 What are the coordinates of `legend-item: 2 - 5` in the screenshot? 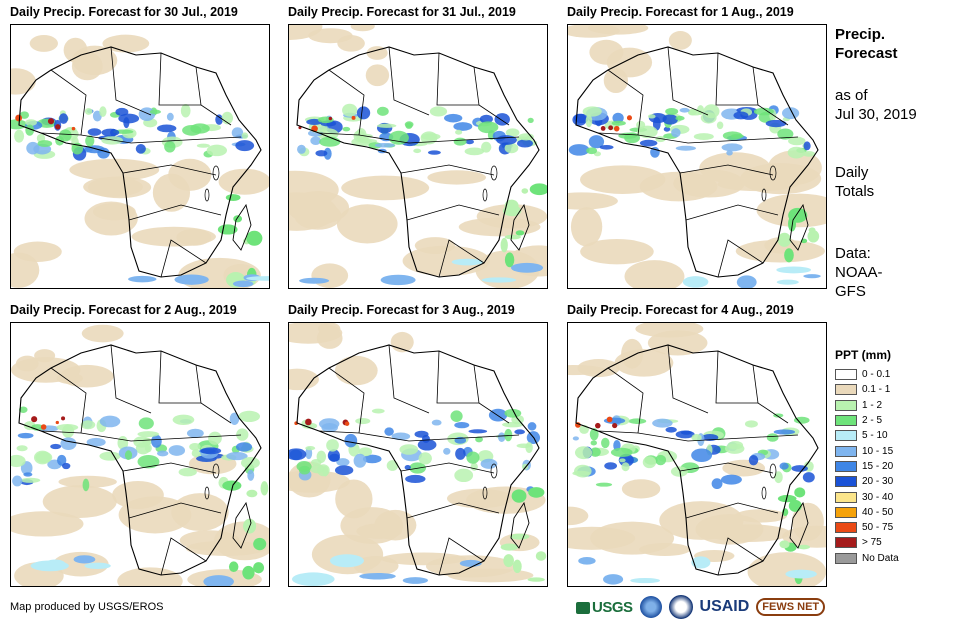 It's located at (867, 420).